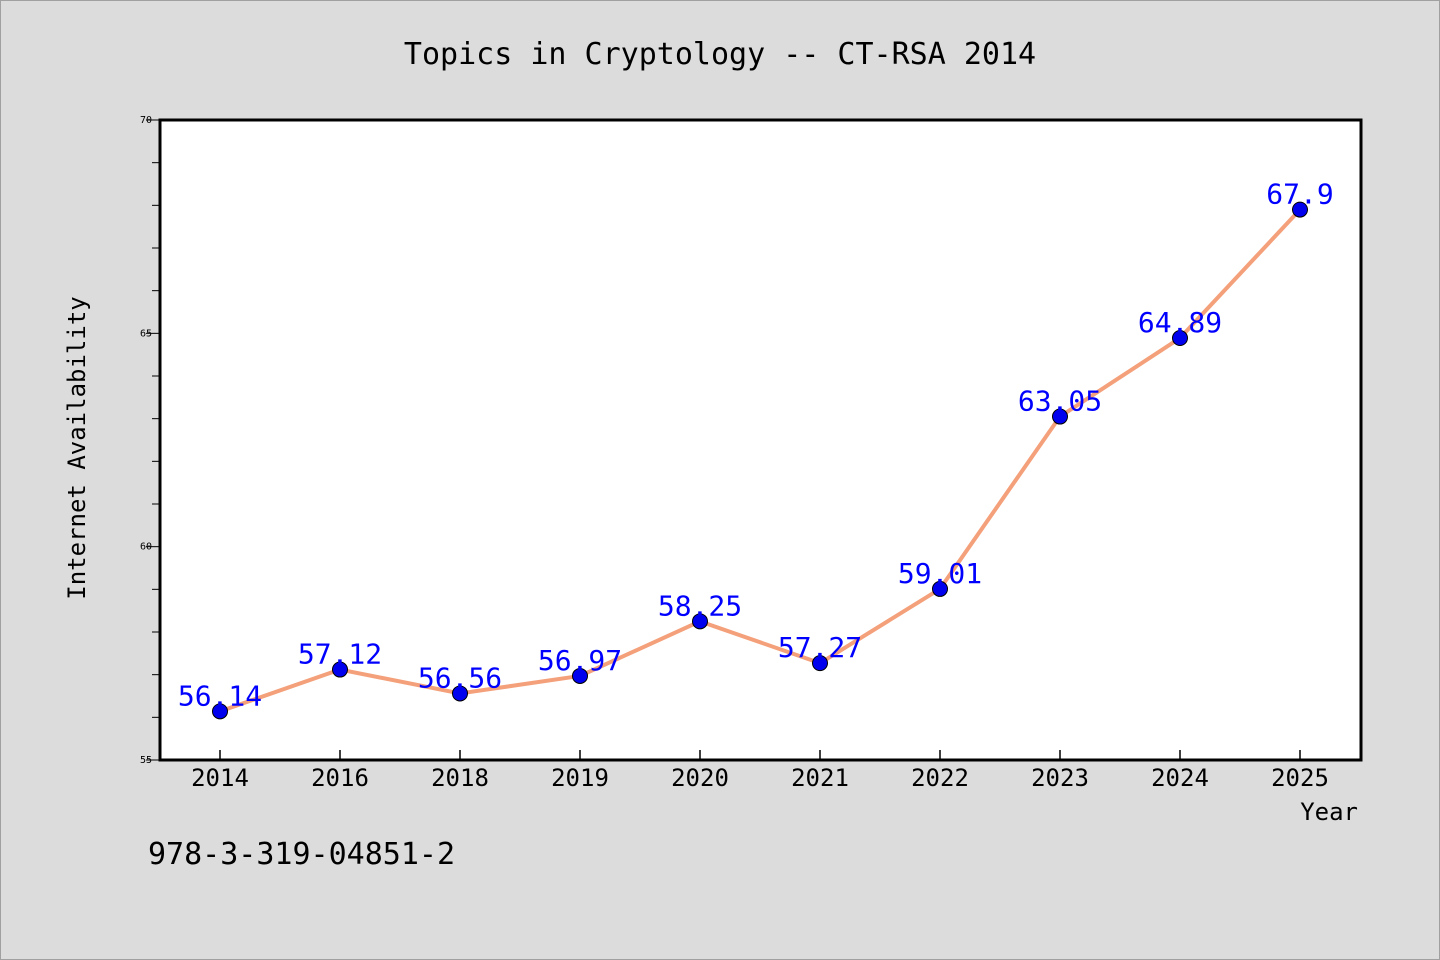 This screenshot has width=1440, height=960. What do you see at coordinates (820, 647) in the screenshot?
I see `data-label: 57.27` at bounding box center [820, 647].